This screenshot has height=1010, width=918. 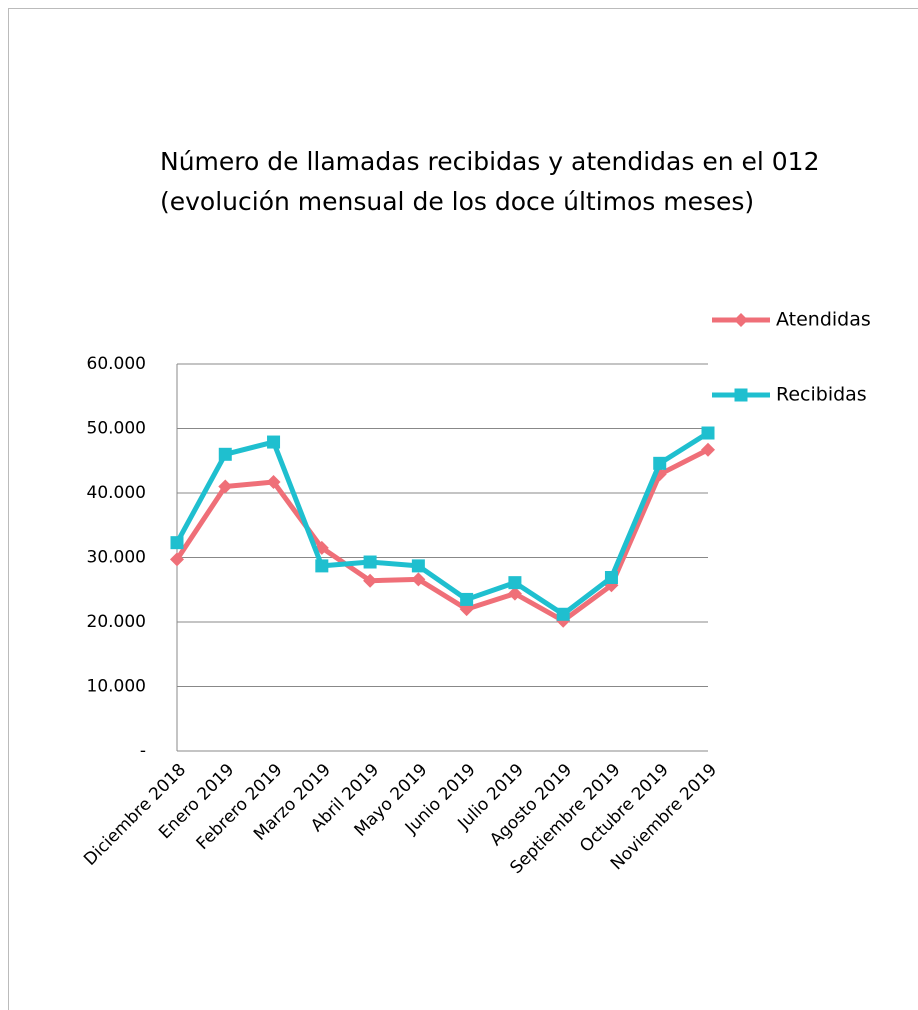 I want to click on legend-label: Atendidas, so click(x=823, y=320).